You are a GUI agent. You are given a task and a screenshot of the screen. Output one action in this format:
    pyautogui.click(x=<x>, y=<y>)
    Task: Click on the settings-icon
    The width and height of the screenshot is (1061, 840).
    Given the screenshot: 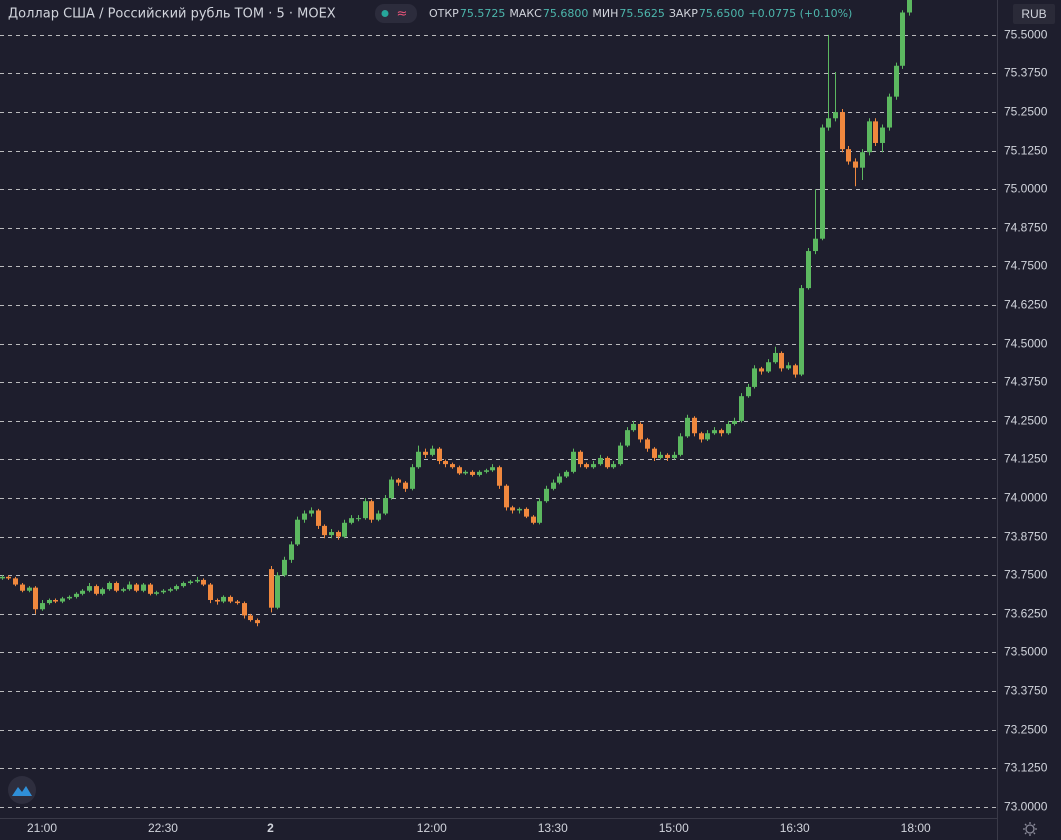 What is the action you would take?
    pyautogui.click(x=1030, y=829)
    